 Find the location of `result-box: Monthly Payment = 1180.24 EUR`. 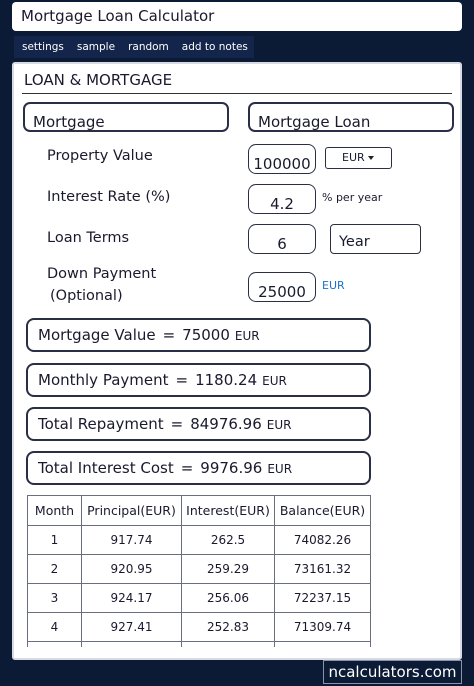

result-box: Monthly Payment = 1180.24 EUR is located at coordinates (198, 380).